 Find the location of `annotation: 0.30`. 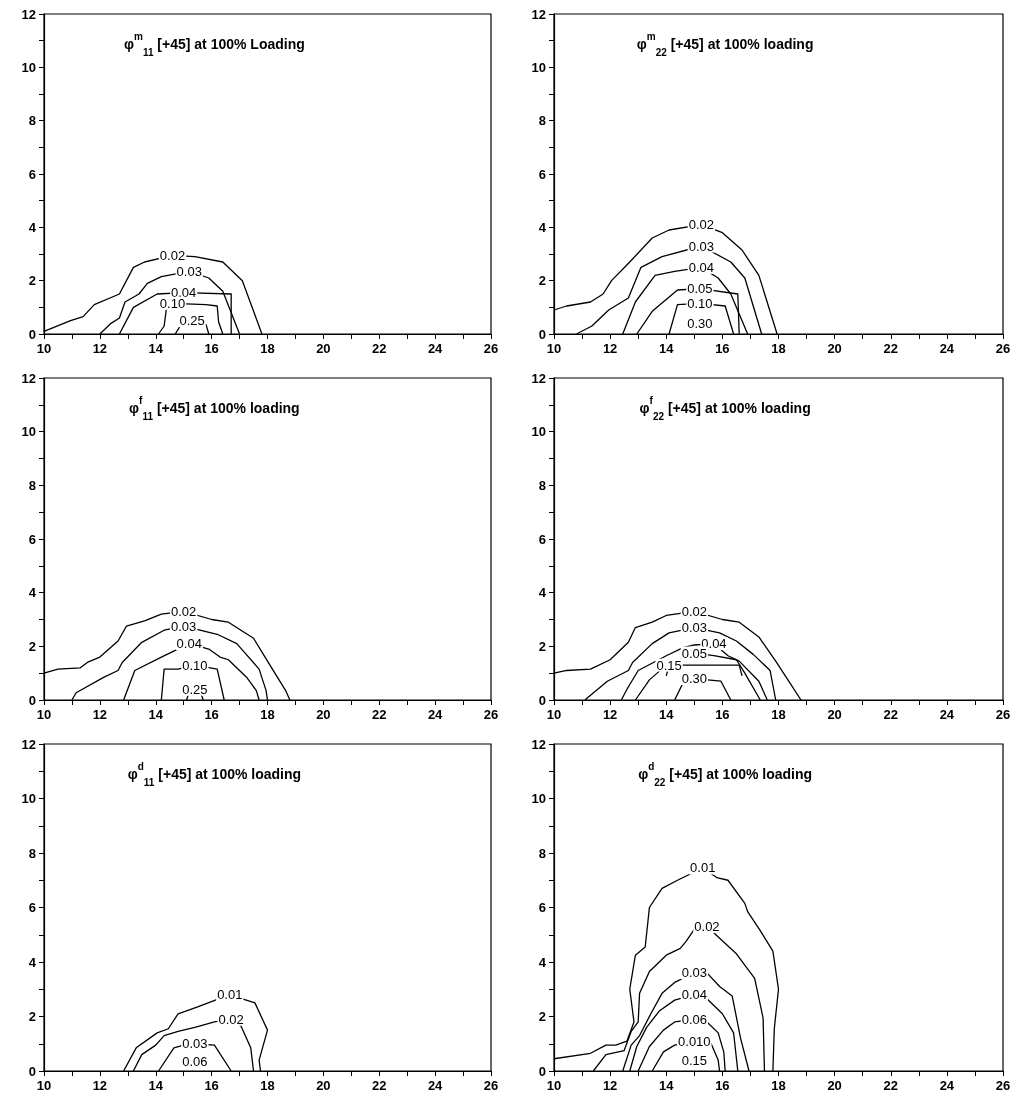

annotation: 0.30 is located at coordinates (700, 323).